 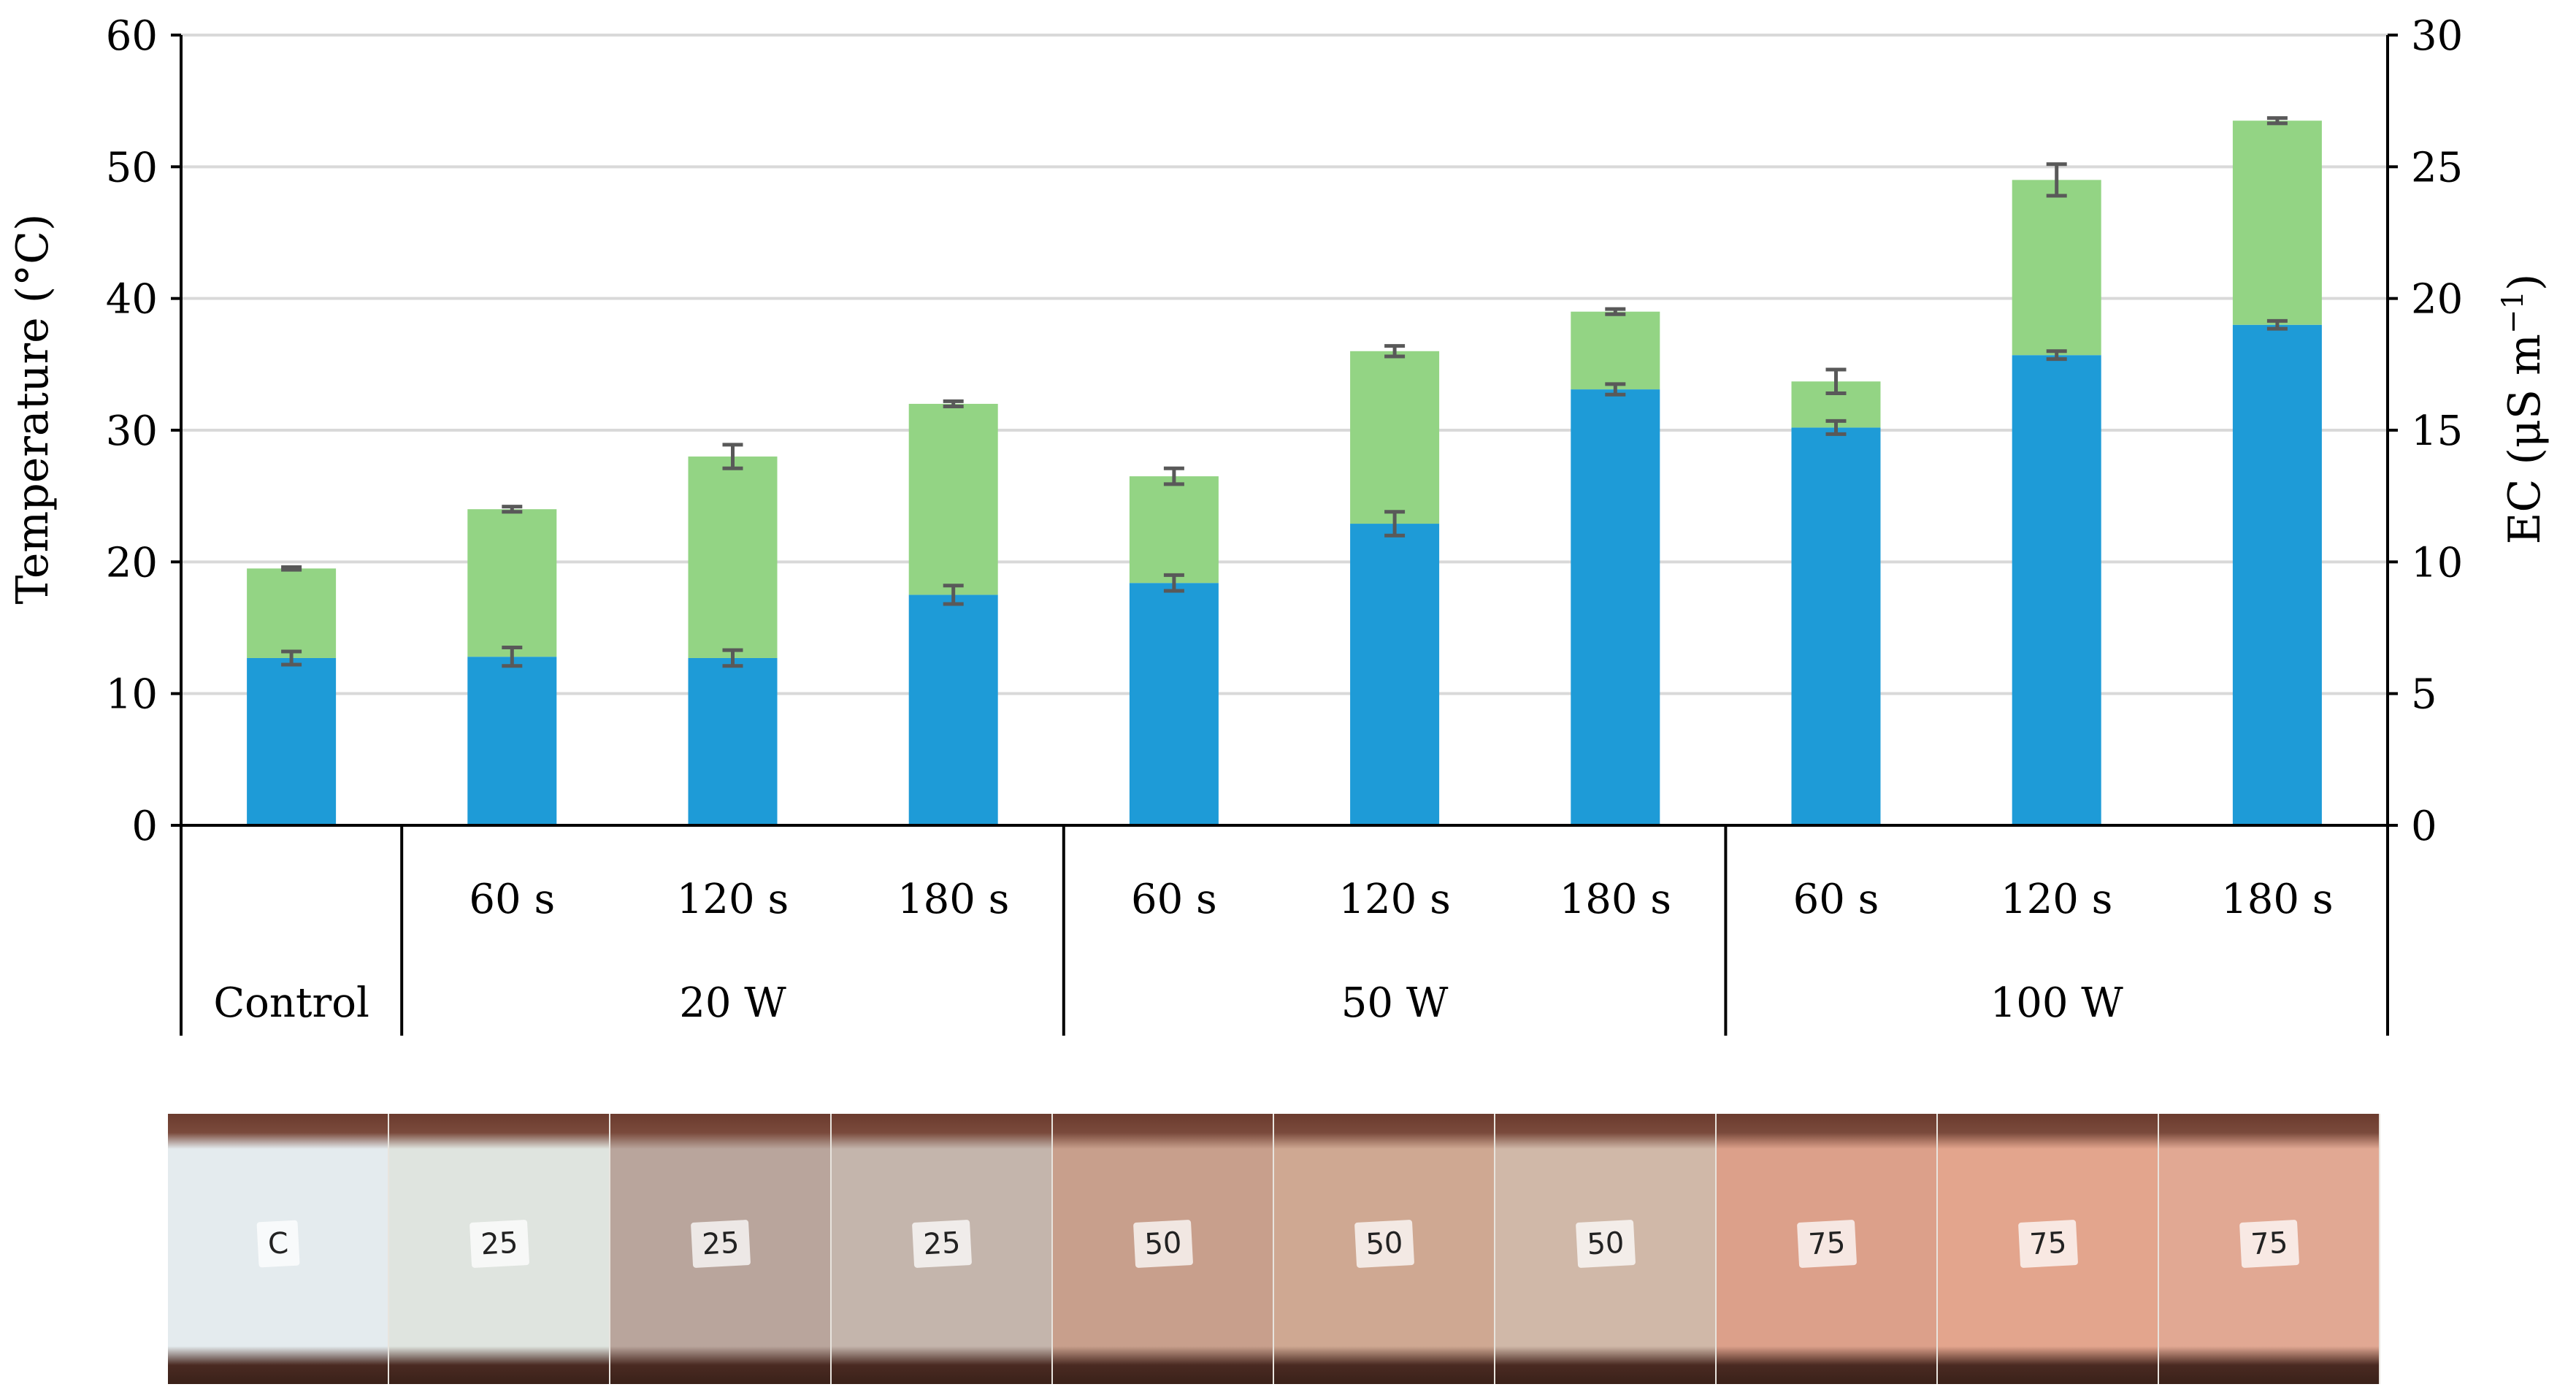 What do you see at coordinates (2437, 167) in the screenshot?
I see `y2-tick-label: 25` at bounding box center [2437, 167].